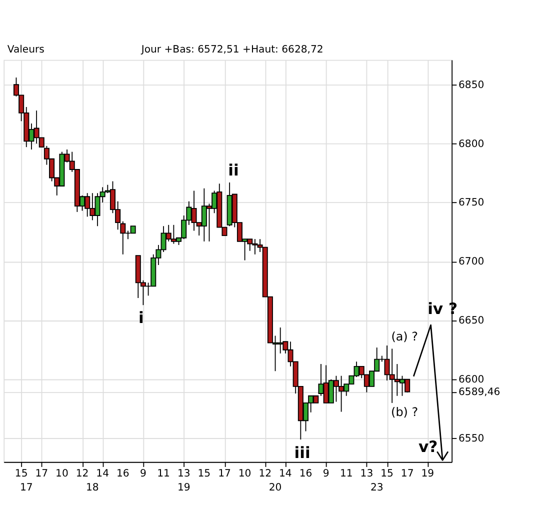 This screenshot has width=548, height=520. I want to click on x-tick-label: 13, so click(367, 474).